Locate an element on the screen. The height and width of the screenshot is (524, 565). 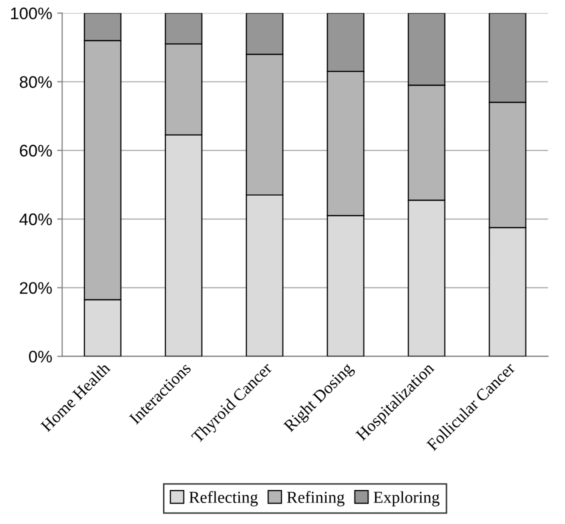
legend-label: Reflecting is located at coordinates (223, 498).